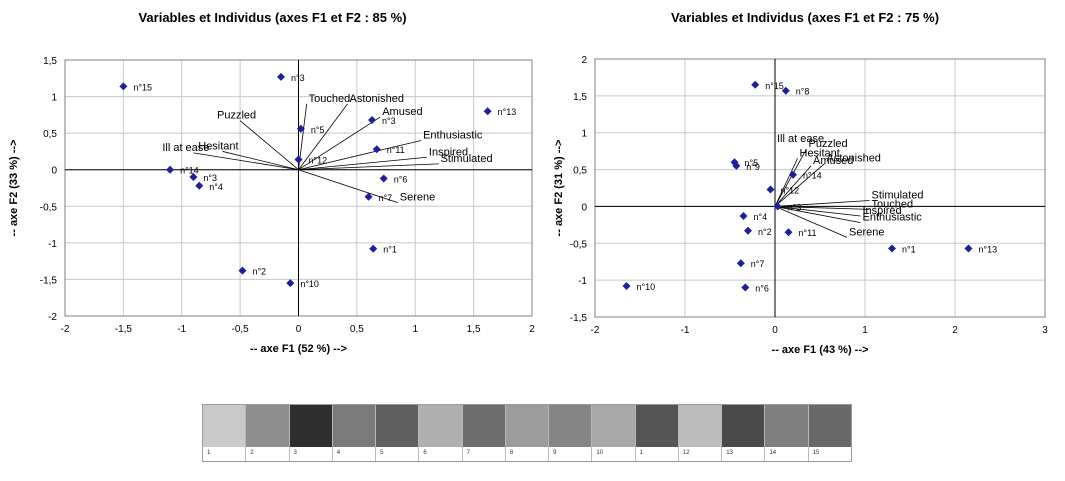 The image size is (1065, 481). I want to click on film-frame: 14, so click(787, 433).